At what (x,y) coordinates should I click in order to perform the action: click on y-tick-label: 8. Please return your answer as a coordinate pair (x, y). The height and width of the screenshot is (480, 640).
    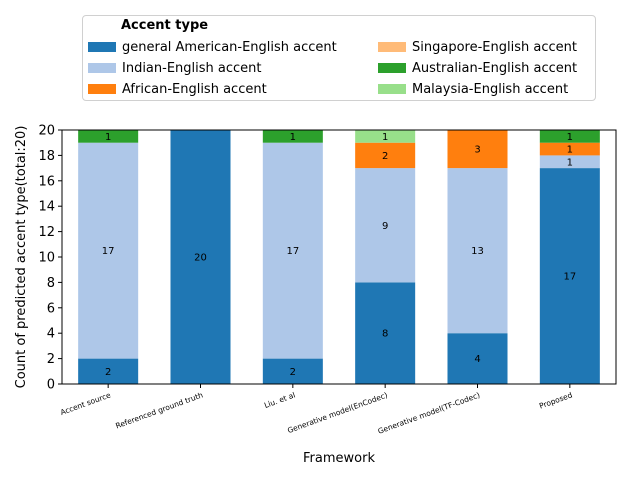
    Looking at the image, I should click on (51, 283).